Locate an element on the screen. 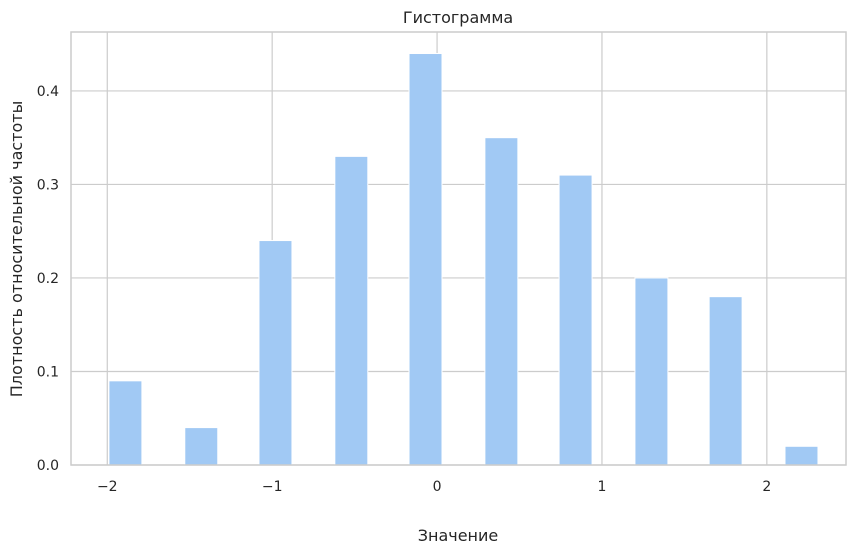 This screenshot has height=556, width=856. chart-title: Гистограмма is located at coordinates (458, 17).